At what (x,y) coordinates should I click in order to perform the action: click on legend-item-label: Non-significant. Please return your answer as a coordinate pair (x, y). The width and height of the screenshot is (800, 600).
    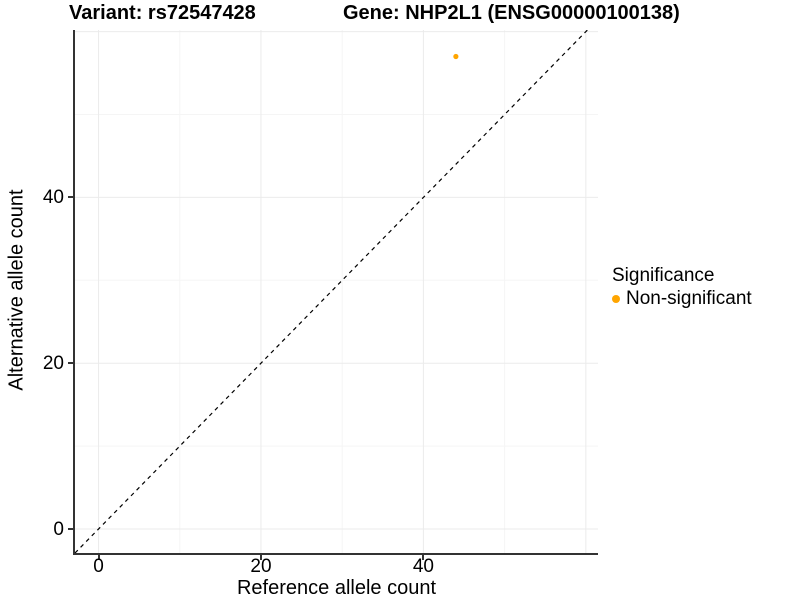
    Looking at the image, I should click on (689, 298).